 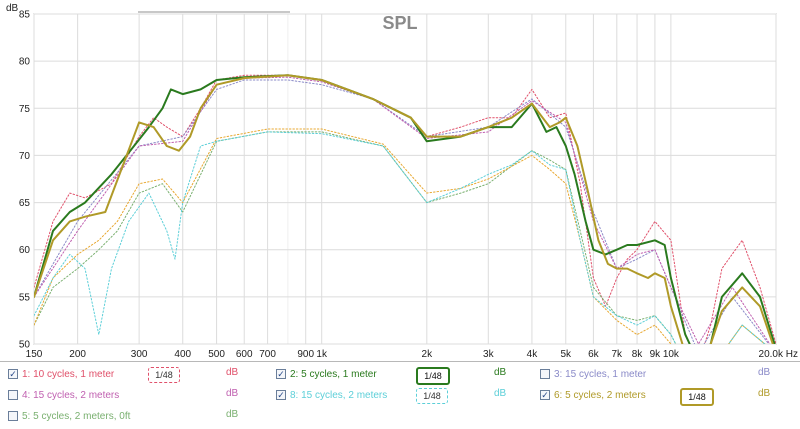 I want to click on x-tick-label: 900, so click(x=305, y=354).